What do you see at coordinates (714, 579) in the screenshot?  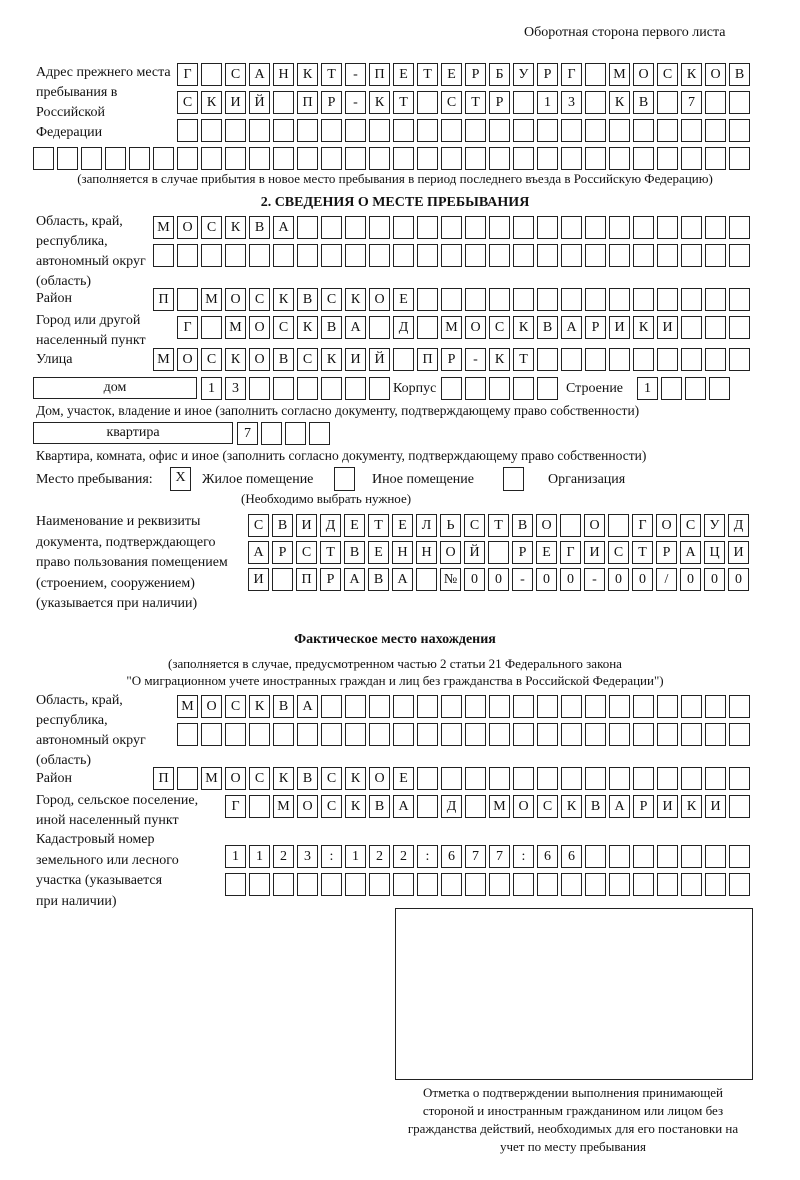 I see `char-cell: 0` at bounding box center [714, 579].